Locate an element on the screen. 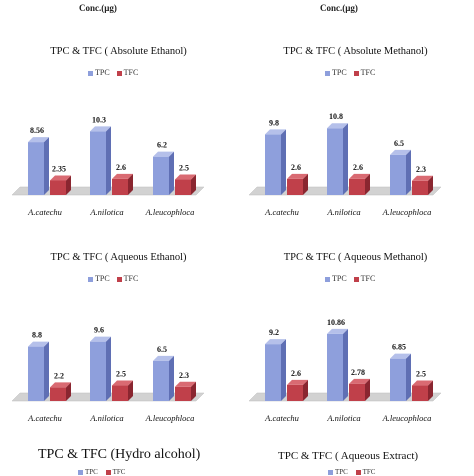 This screenshot has height=476, width=474. data-label: 10.8 is located at coordinates (336, 116).